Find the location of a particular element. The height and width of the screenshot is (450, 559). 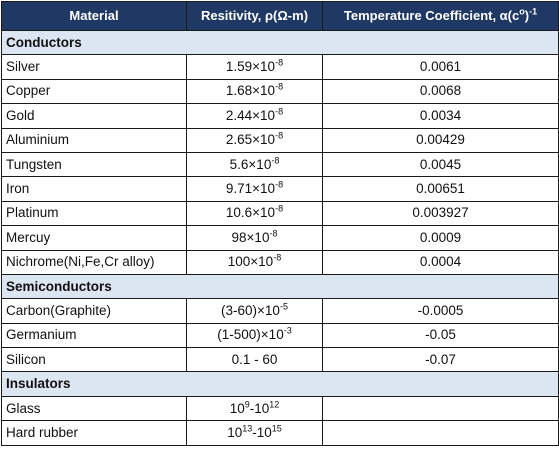

table-row: Iron 9.71×10-8 0.00651 is located at coordinates (280, 189).